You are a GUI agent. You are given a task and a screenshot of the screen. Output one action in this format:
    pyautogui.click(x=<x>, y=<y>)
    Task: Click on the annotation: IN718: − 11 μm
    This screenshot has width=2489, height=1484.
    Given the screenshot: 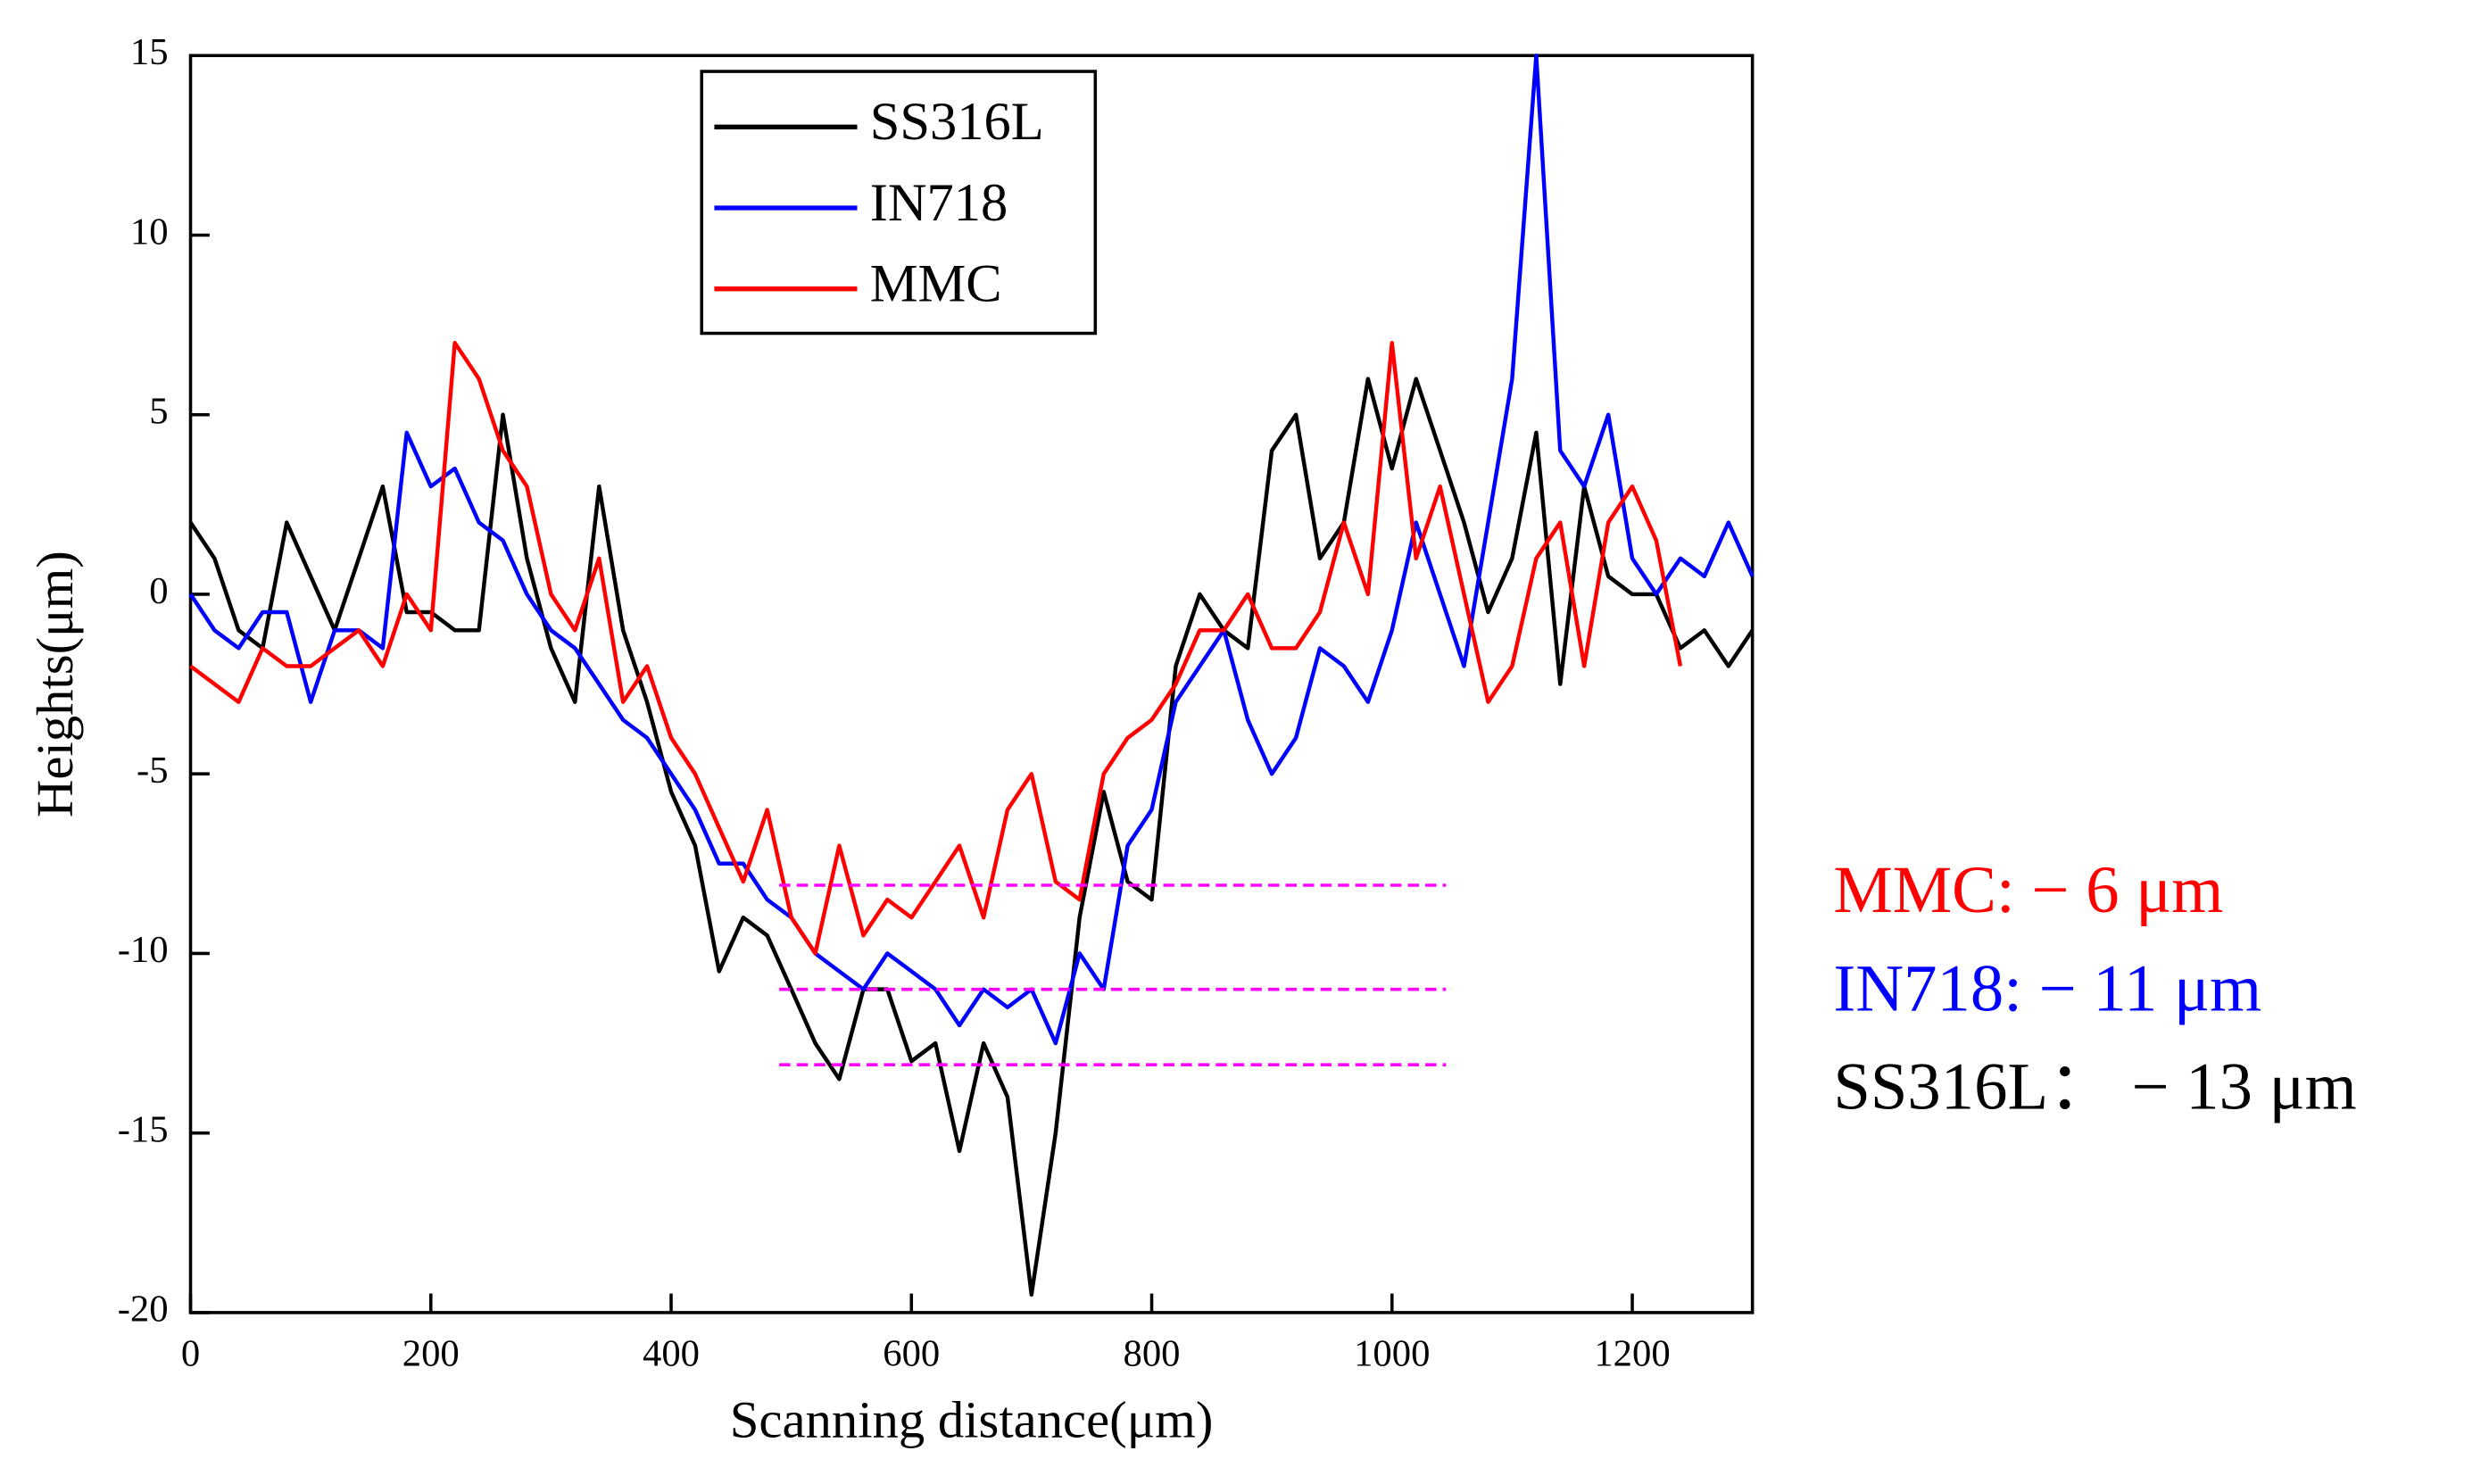 What is the action you would take?
    pyautogui.click(x=2047, y=988)
    